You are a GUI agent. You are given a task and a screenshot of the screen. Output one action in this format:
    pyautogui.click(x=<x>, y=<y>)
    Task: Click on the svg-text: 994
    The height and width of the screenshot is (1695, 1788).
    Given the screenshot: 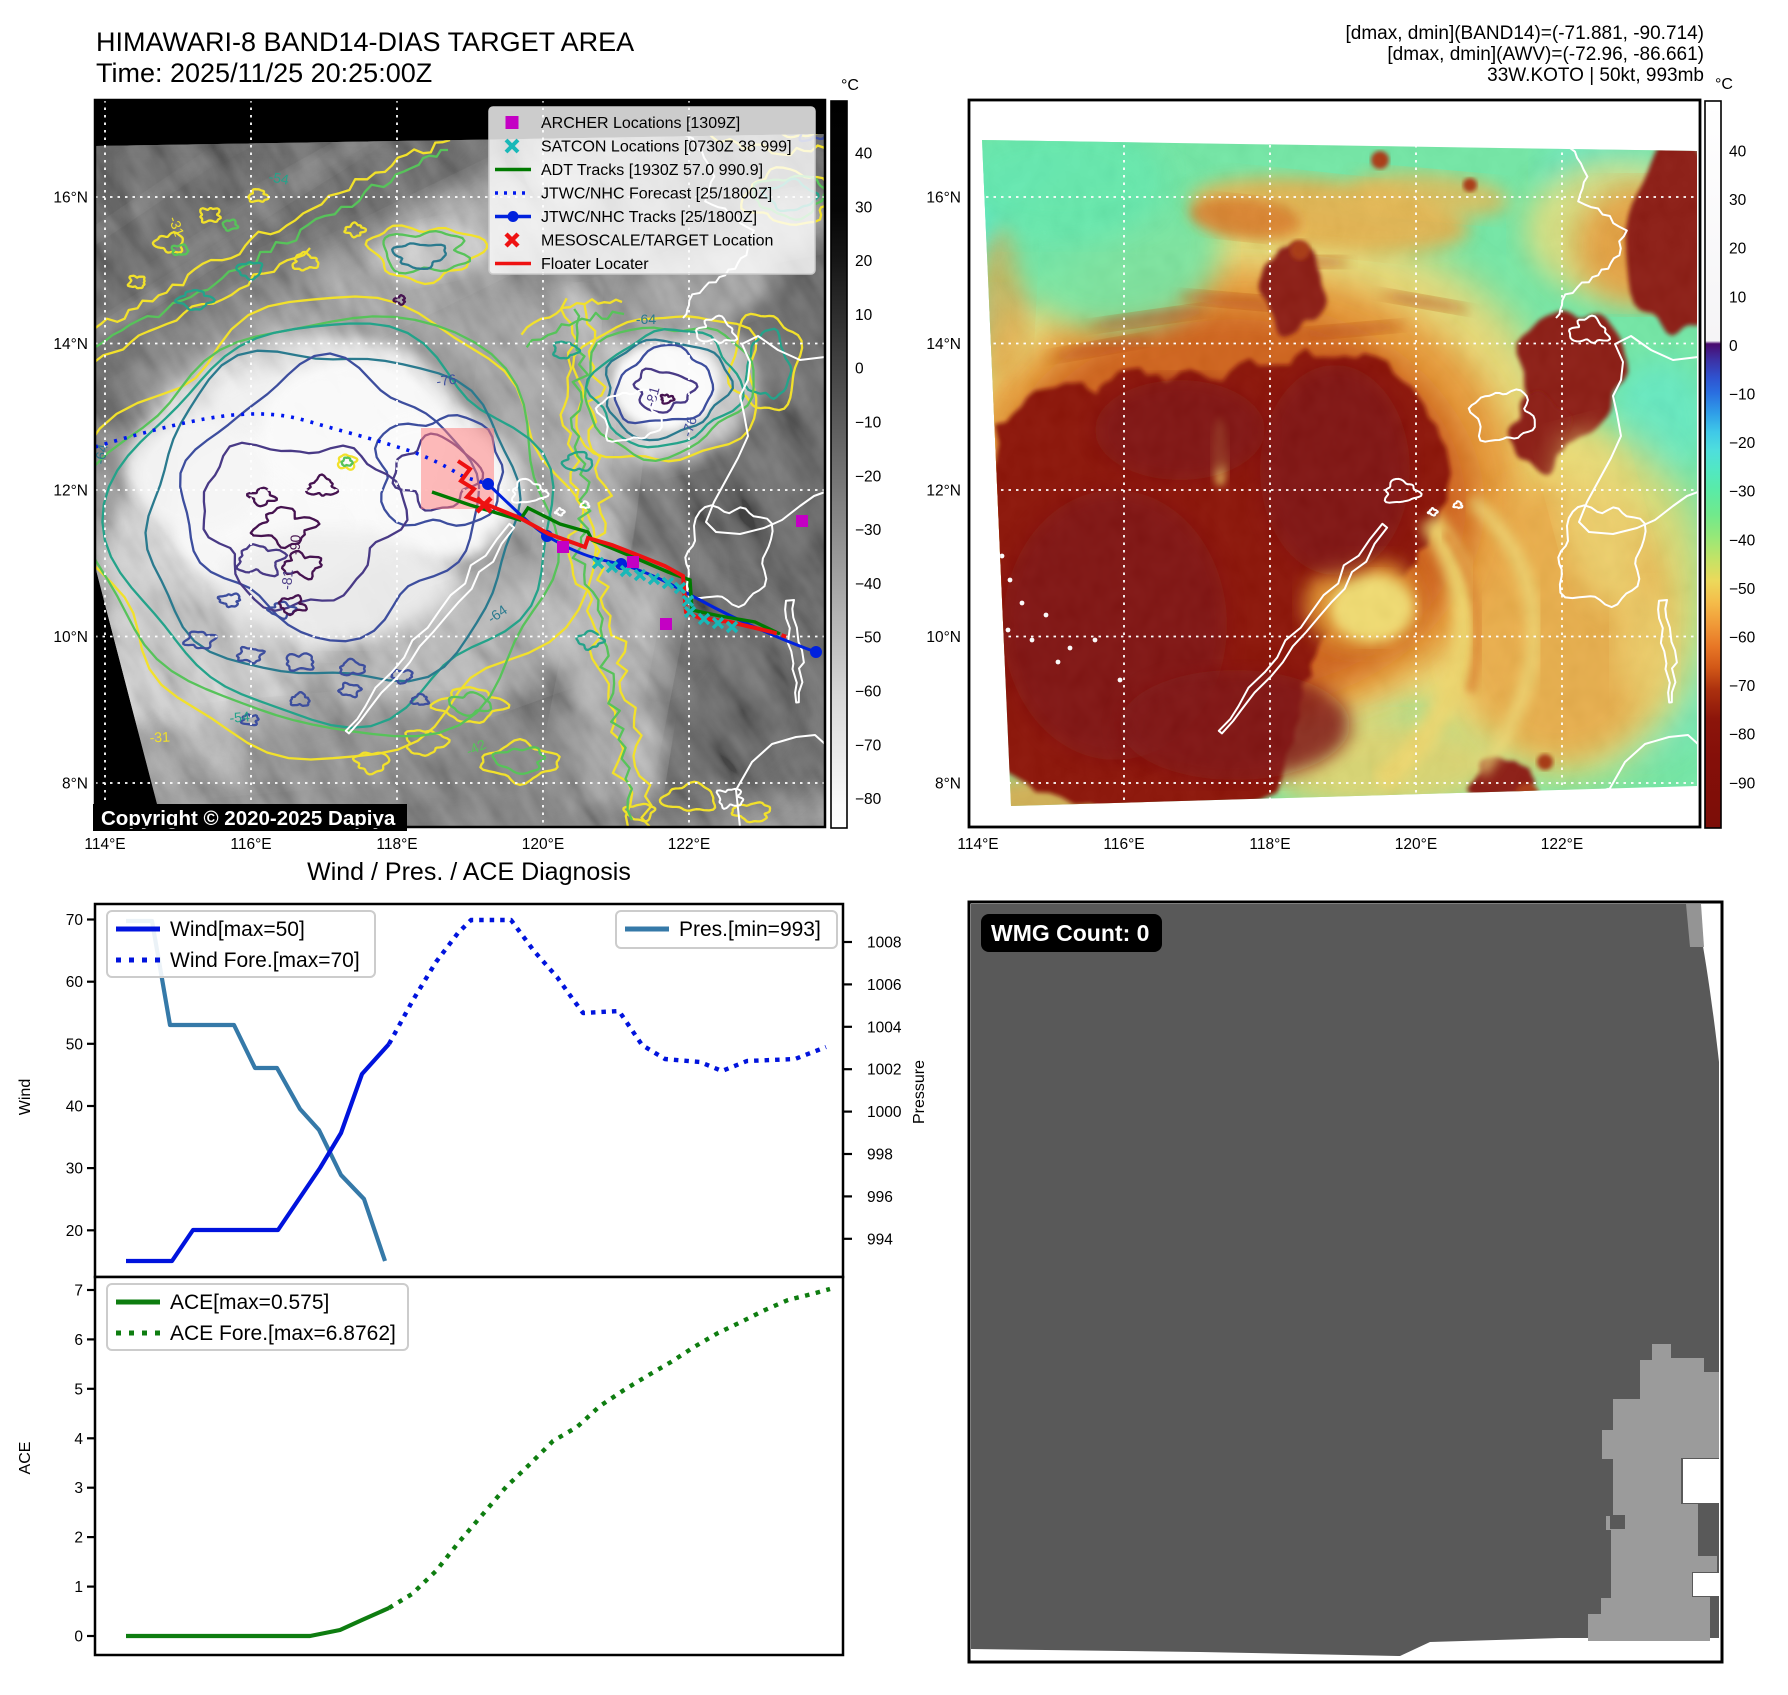 What is the action you would take?
    pyautogui.click(x=880, y=1239)
    